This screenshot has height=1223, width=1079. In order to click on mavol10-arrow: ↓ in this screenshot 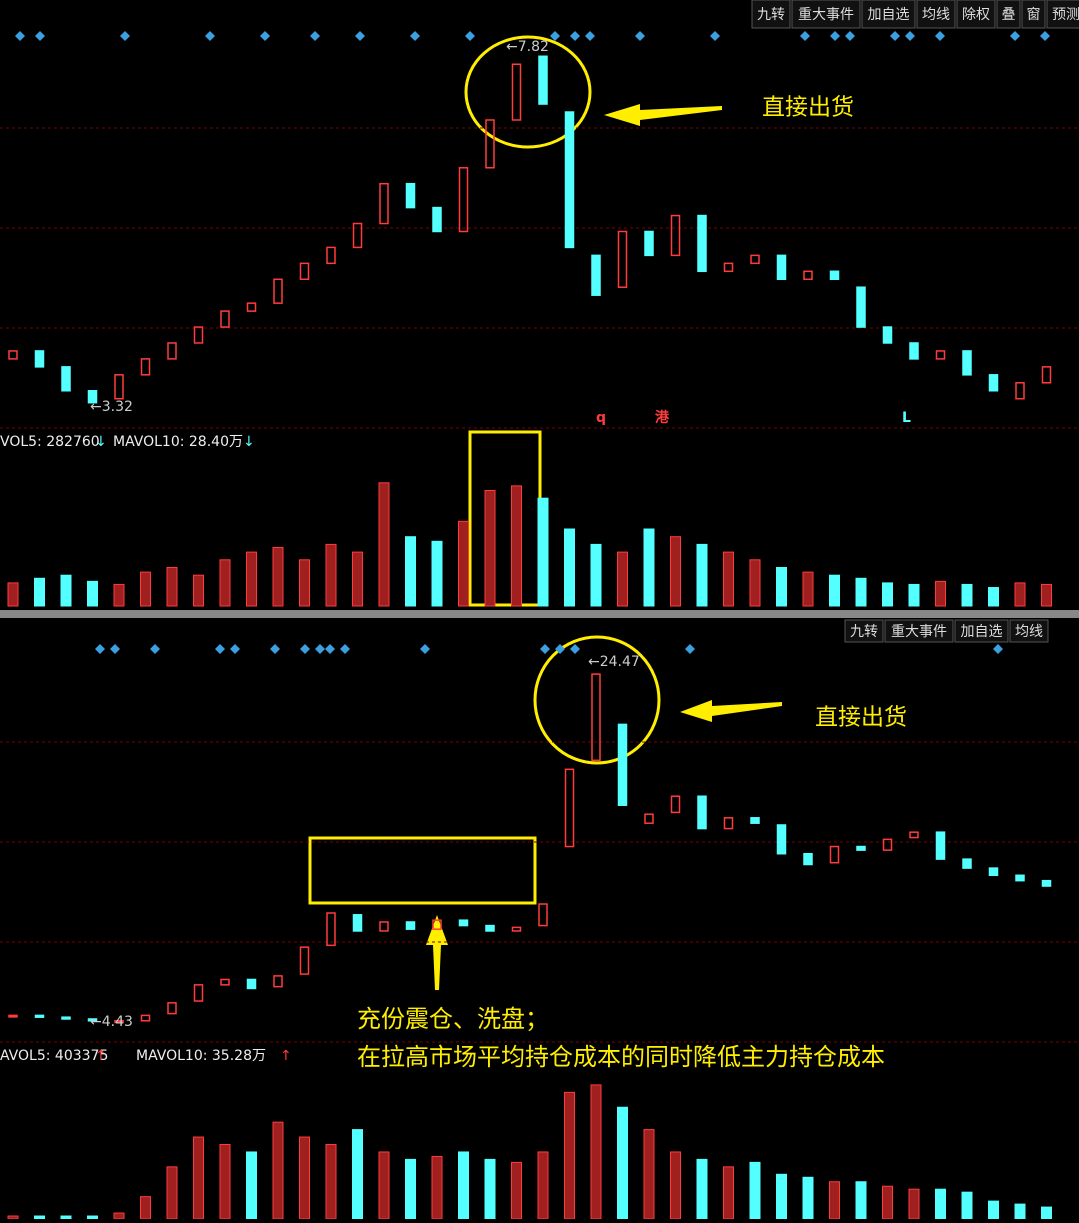, I will do `click(249, 442)`.